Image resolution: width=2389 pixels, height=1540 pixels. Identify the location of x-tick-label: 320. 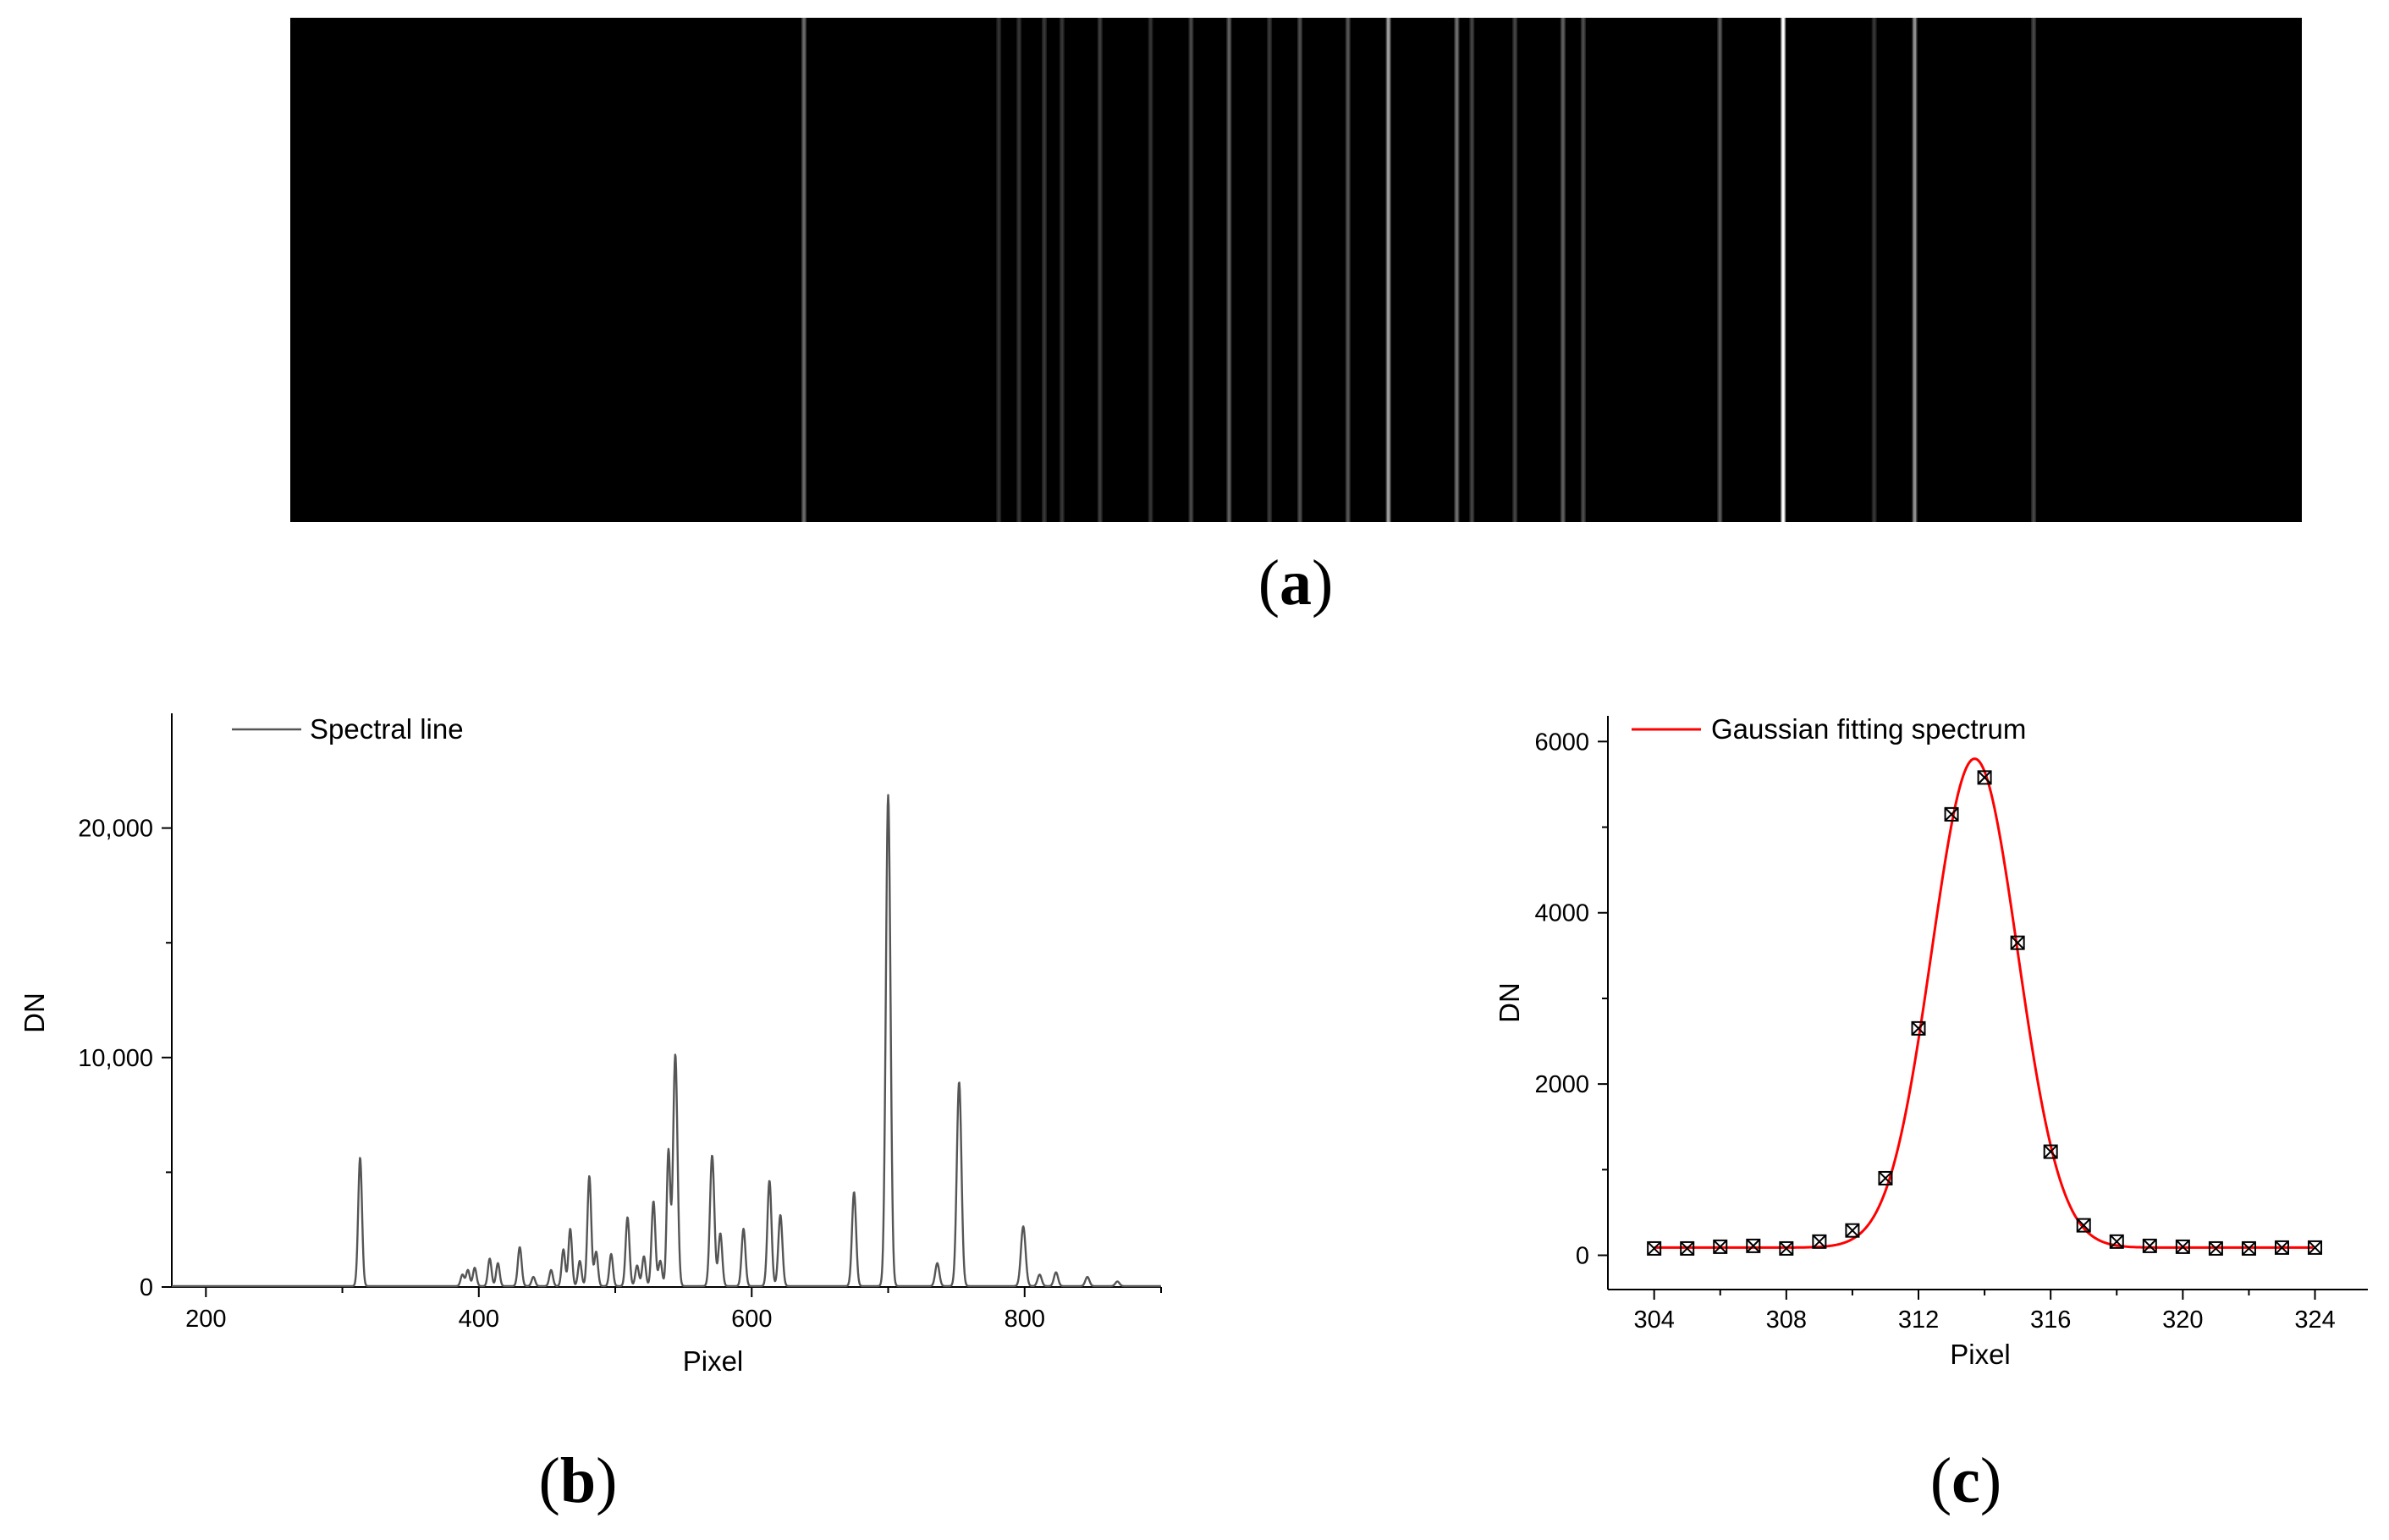
(2182, 1320).